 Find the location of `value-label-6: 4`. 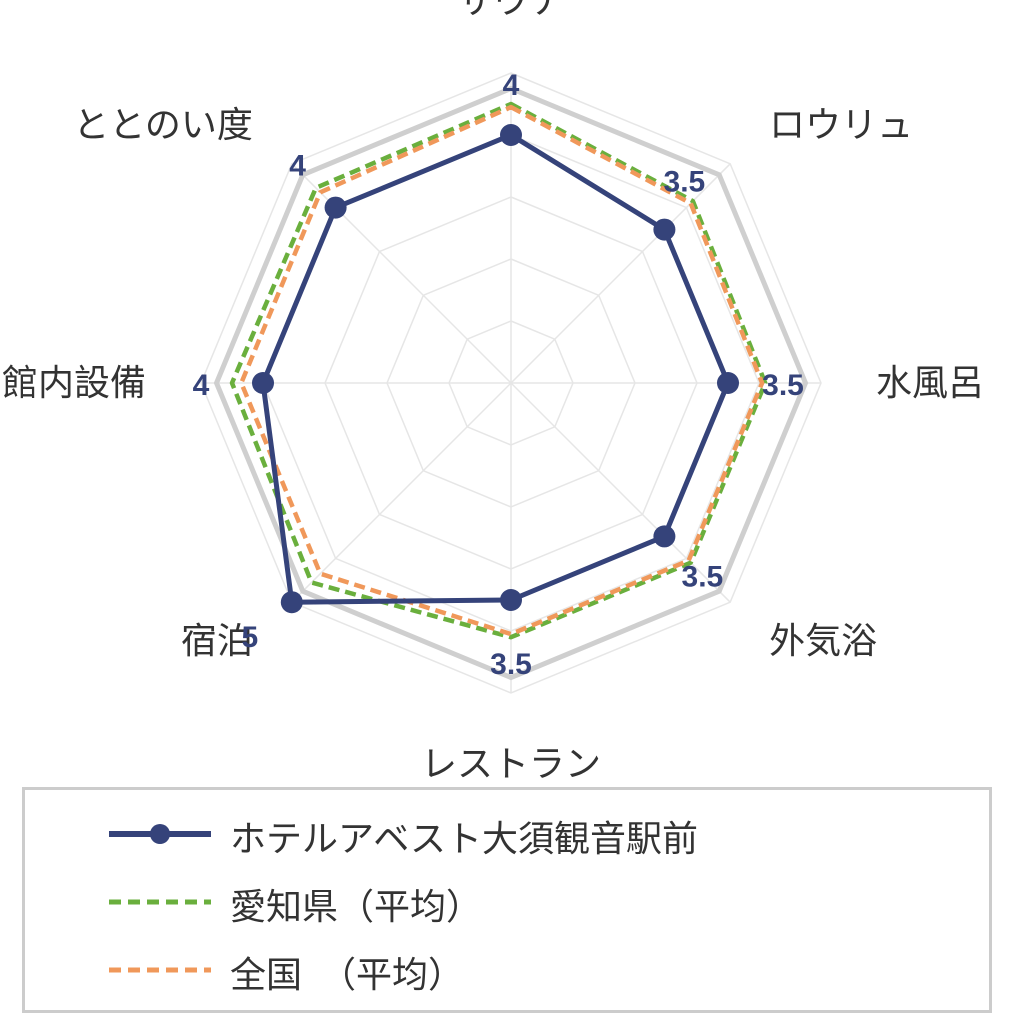

value-label-6: 4 is located at coordinates (201, 385).